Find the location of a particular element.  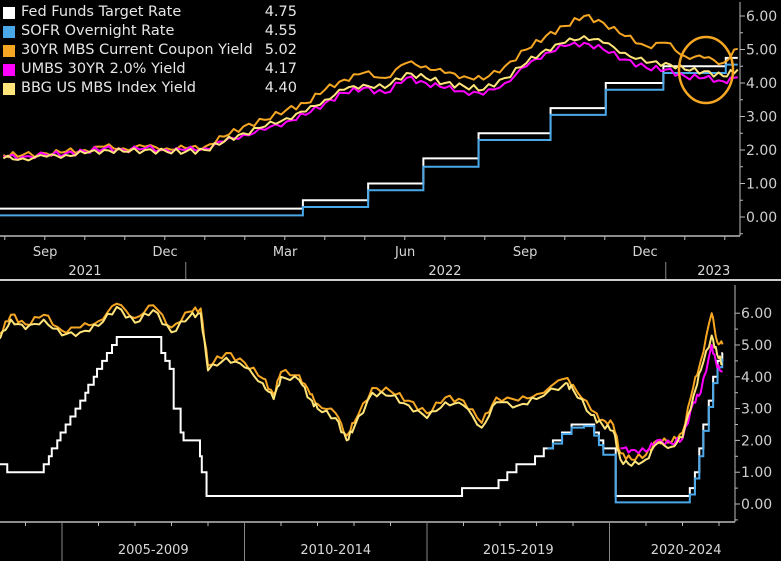

legend-value: 4.75 is located at coordinates (280, 12).